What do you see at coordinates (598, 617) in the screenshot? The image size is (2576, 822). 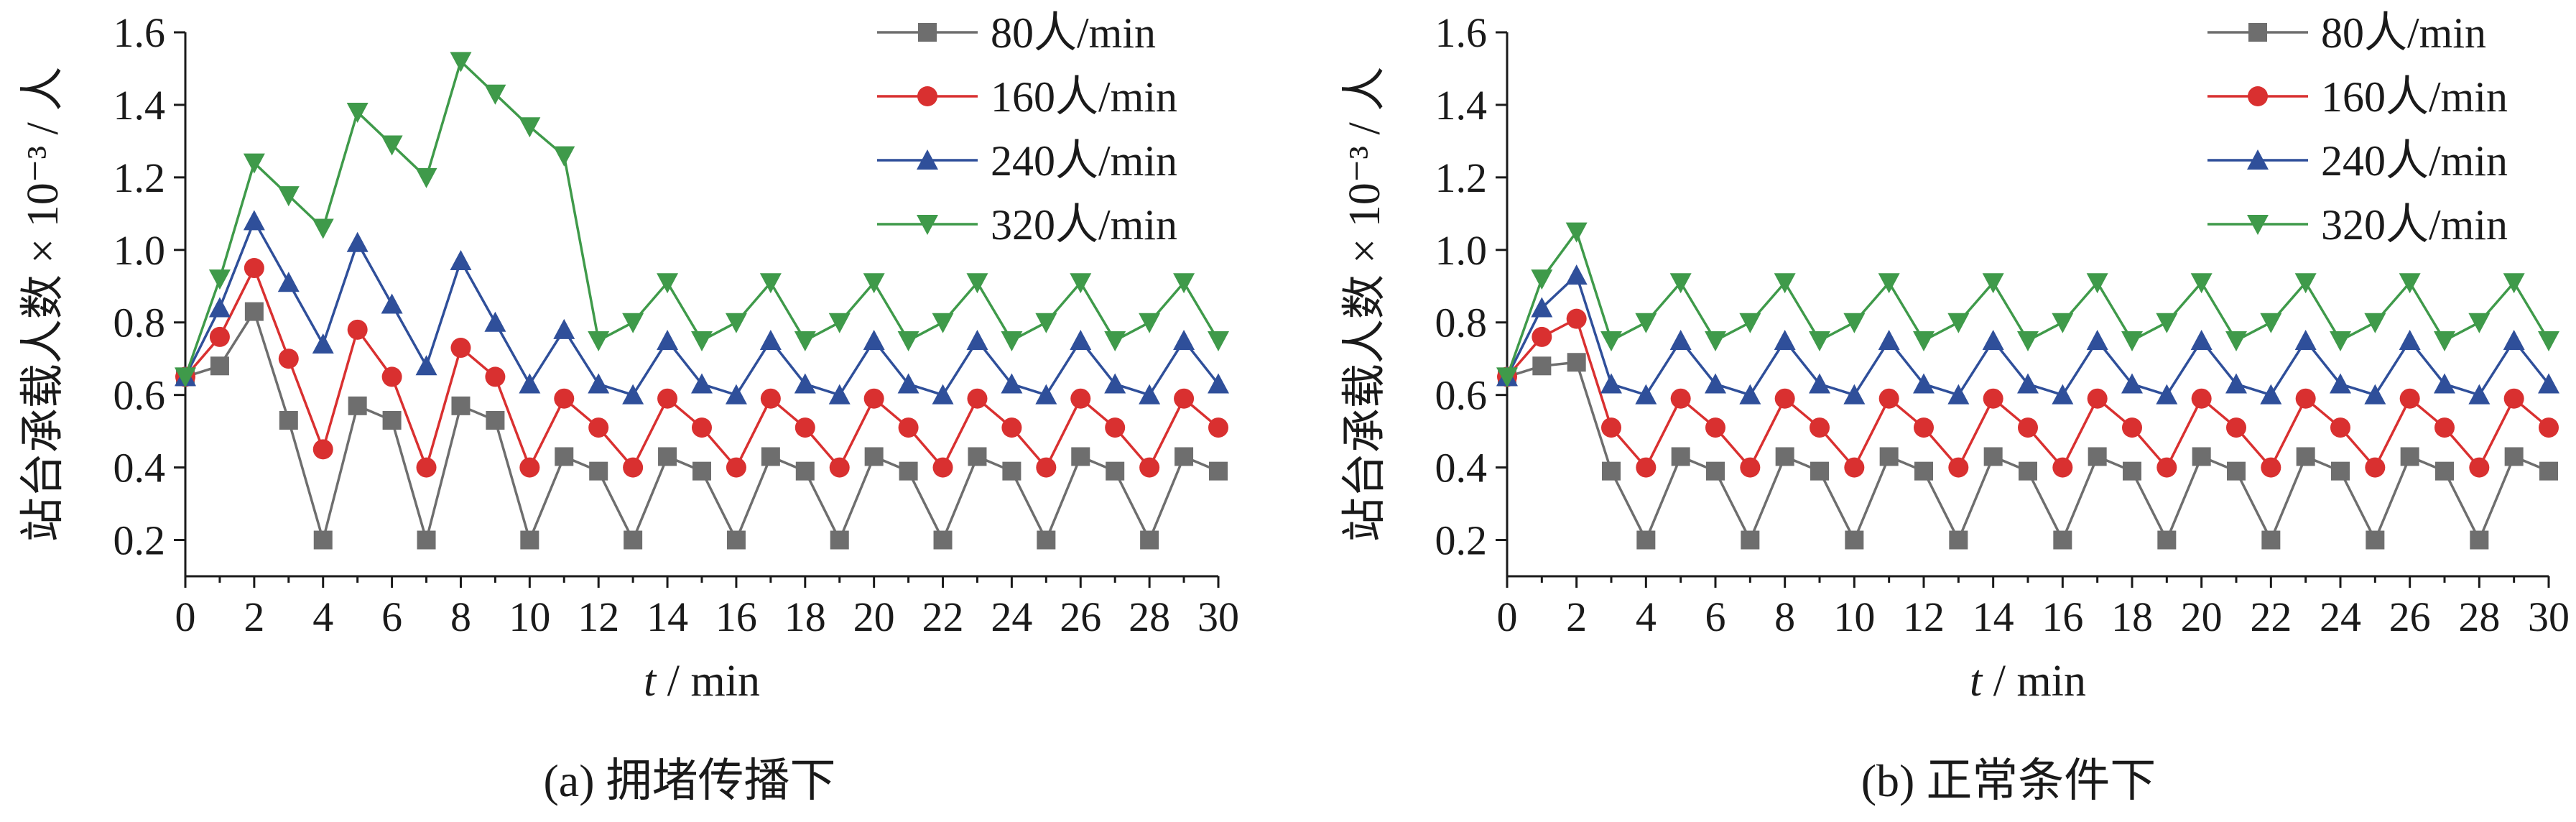 I see `x-tick-label: 12` at bounding box center [598, 617].